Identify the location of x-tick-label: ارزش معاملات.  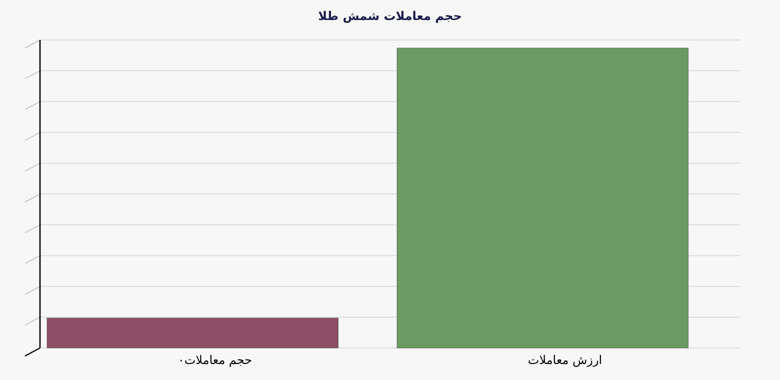
(565, 360).